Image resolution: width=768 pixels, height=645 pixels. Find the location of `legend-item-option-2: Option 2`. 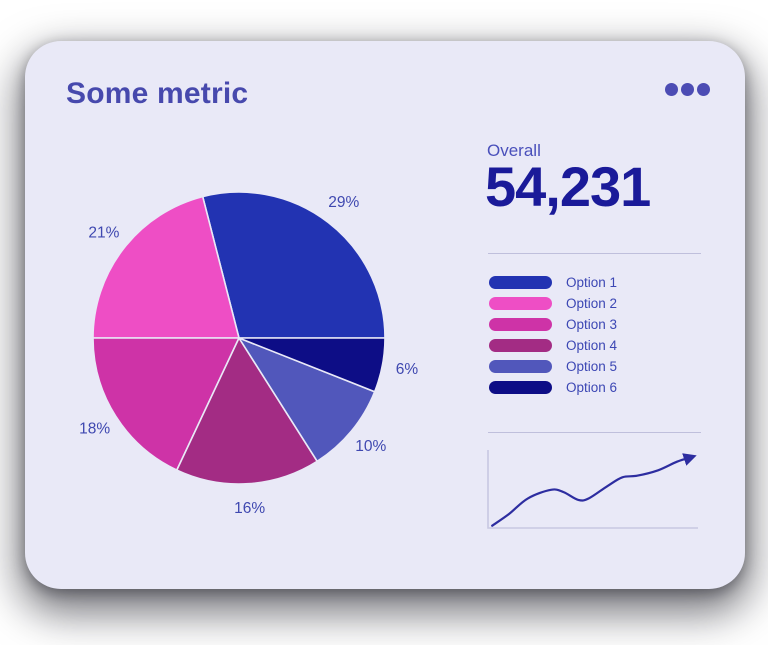

legend-item-option-2: Option 2 is located at coordinates (553, 303).